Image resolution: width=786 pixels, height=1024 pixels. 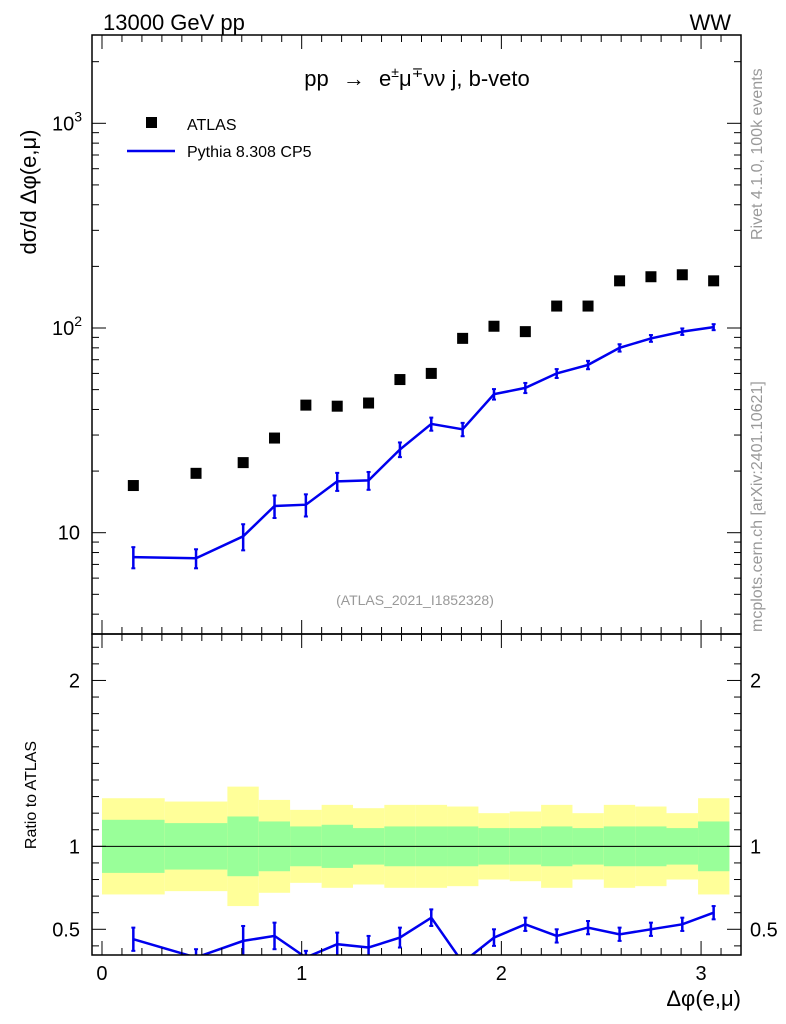 I want to click on title-pm: ±, so click(x=395, y=72).